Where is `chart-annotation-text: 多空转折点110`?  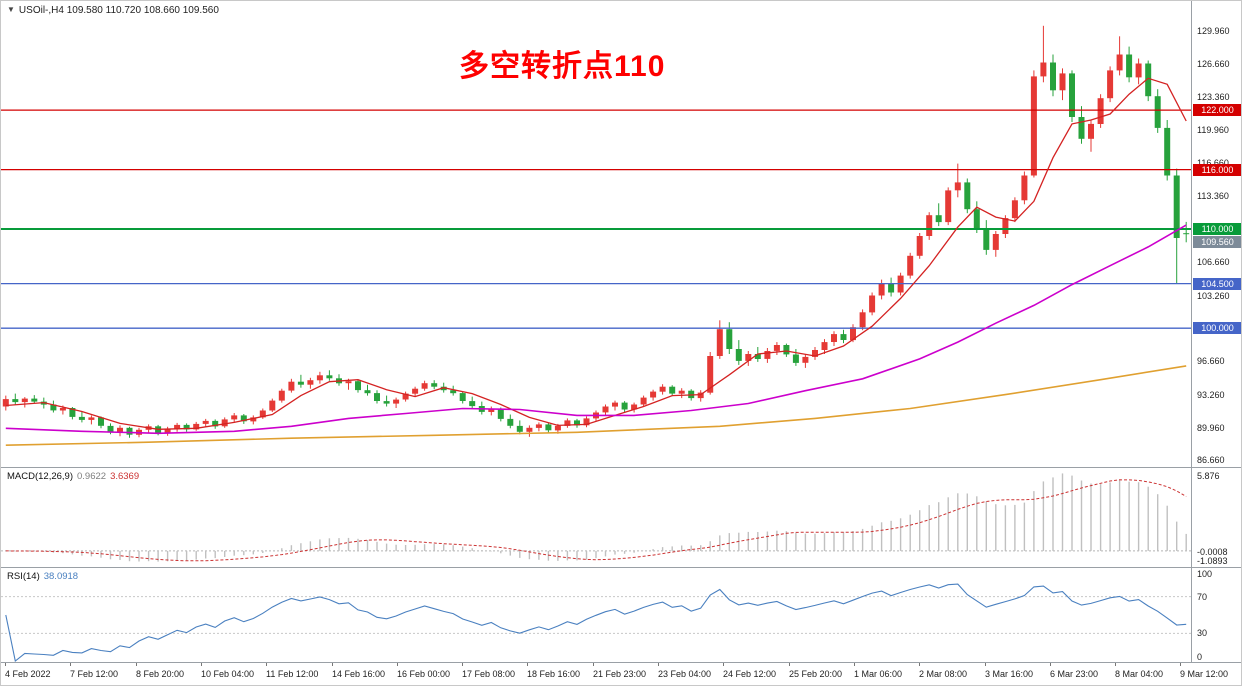
chart-annotation-text: 多空转折点110 is located at coordinates (562, 66).